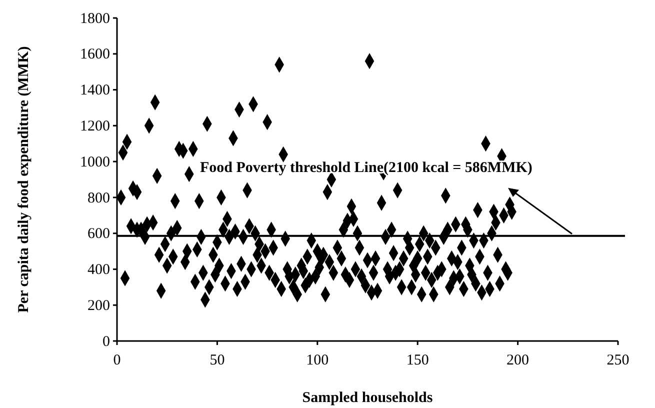 The height and width of the screenshot is (408, 655). What do you see at coordinates (95, 90) in the screenshot?
I see `y-tick-label: 1400` at bounding box center [95, 90].